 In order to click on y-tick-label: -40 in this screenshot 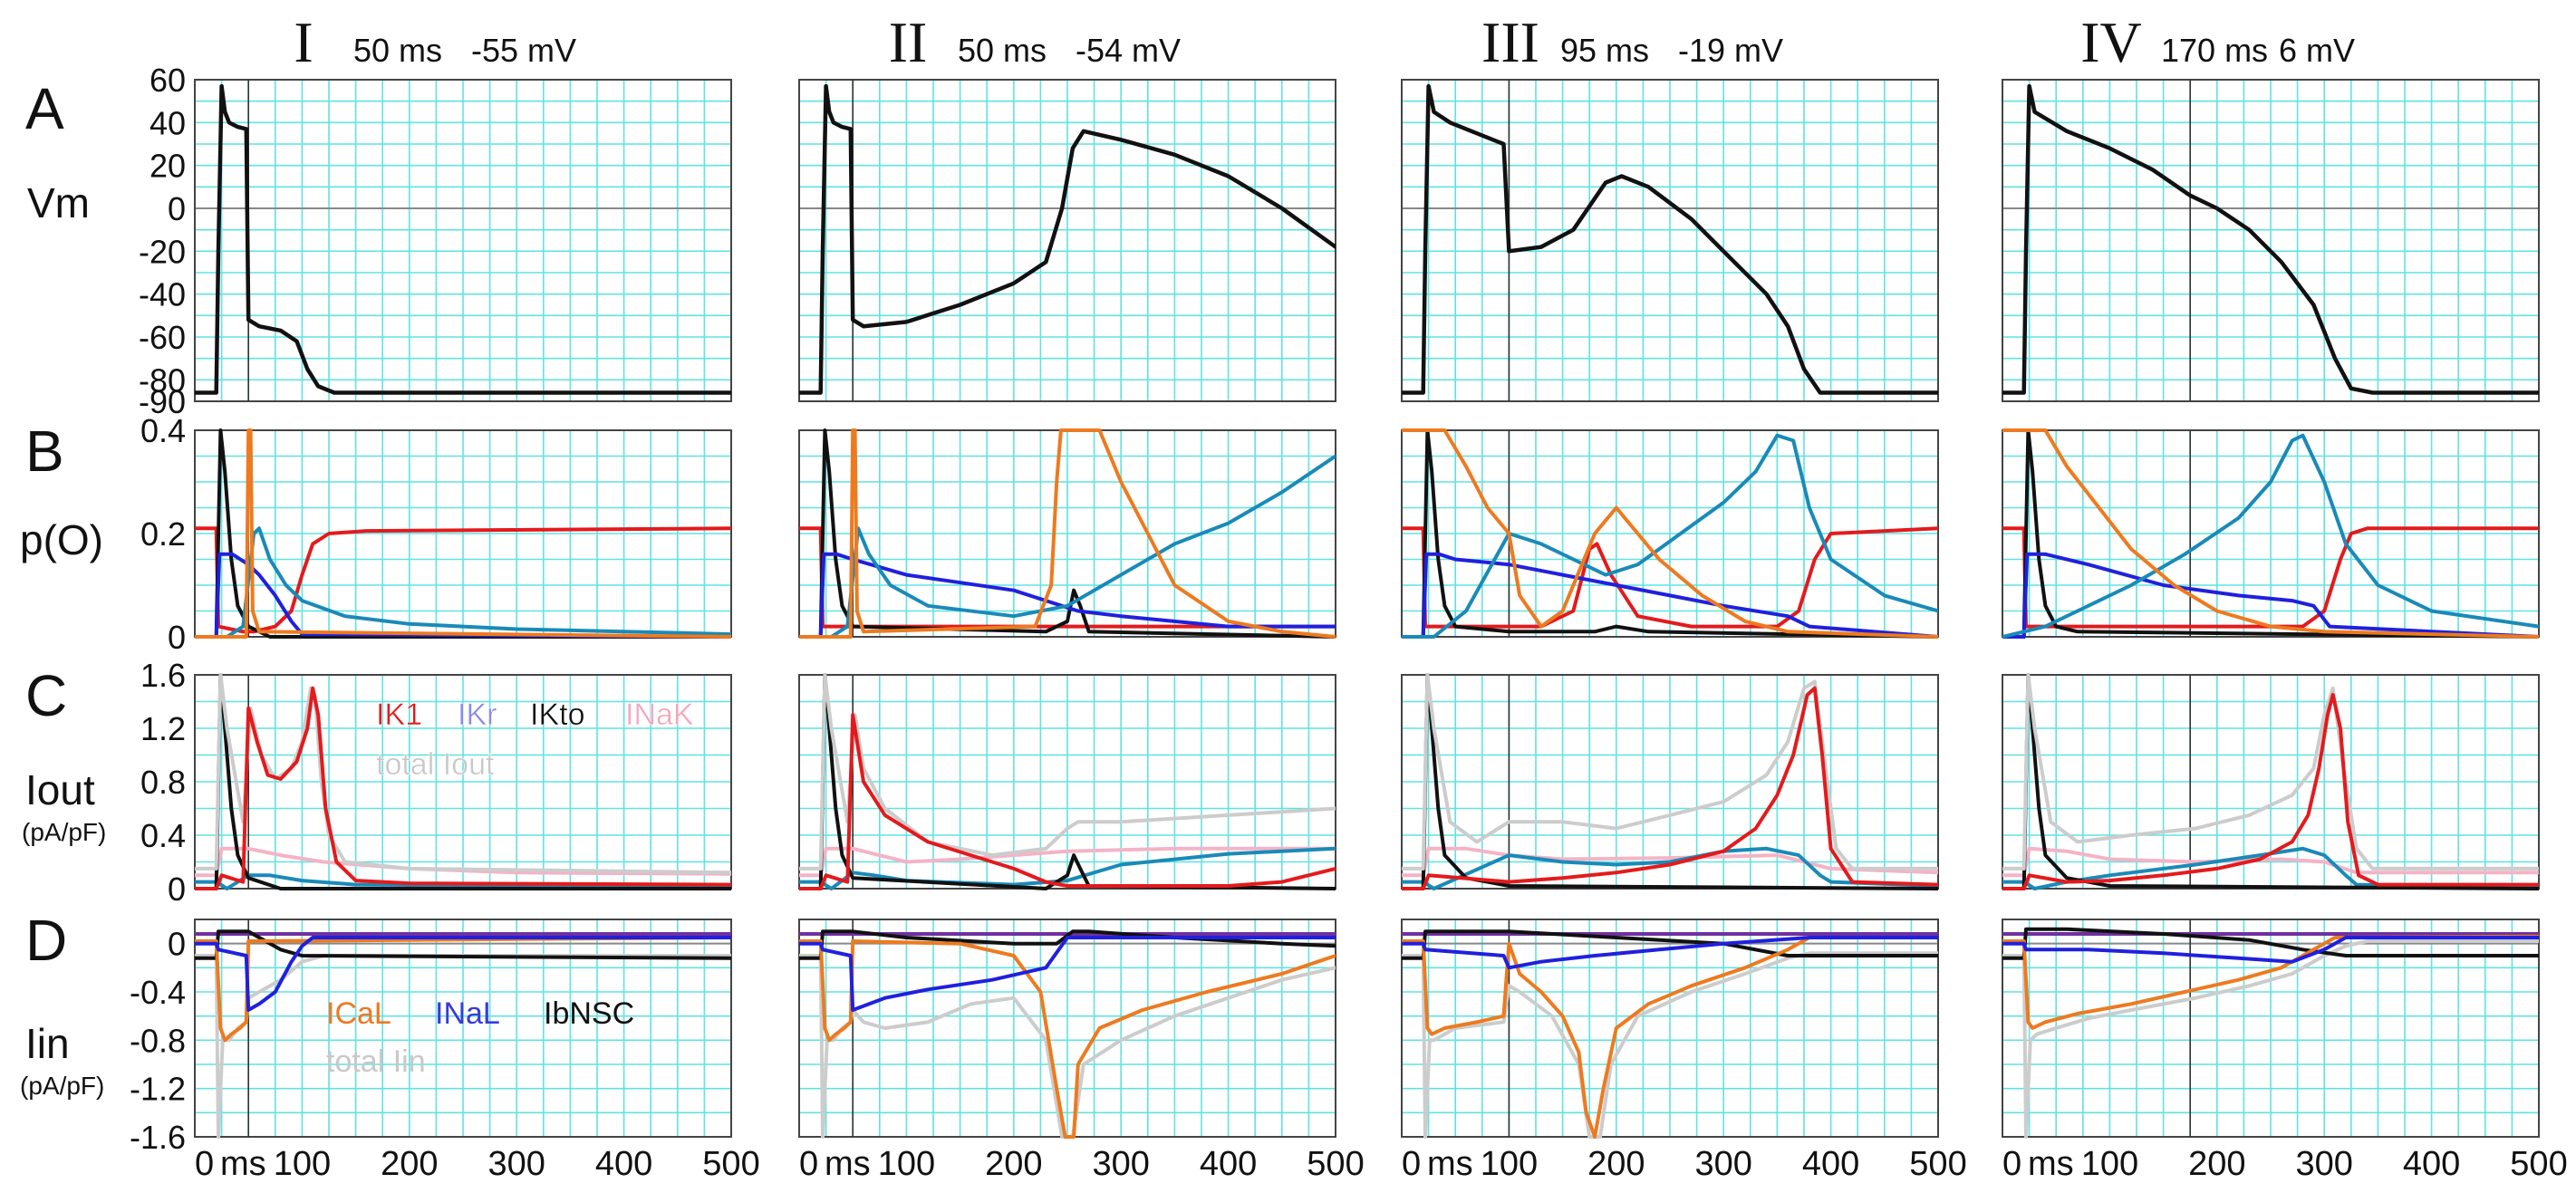, I will do `click(162, 294)`.